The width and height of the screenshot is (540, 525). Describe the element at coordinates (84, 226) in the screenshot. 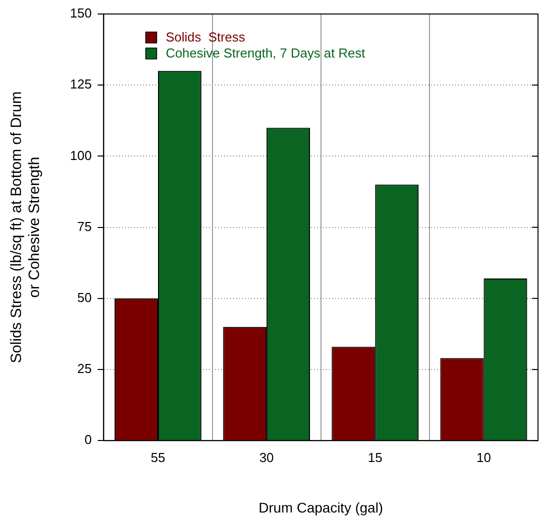

I see `y-tick-label: 75` at that location.